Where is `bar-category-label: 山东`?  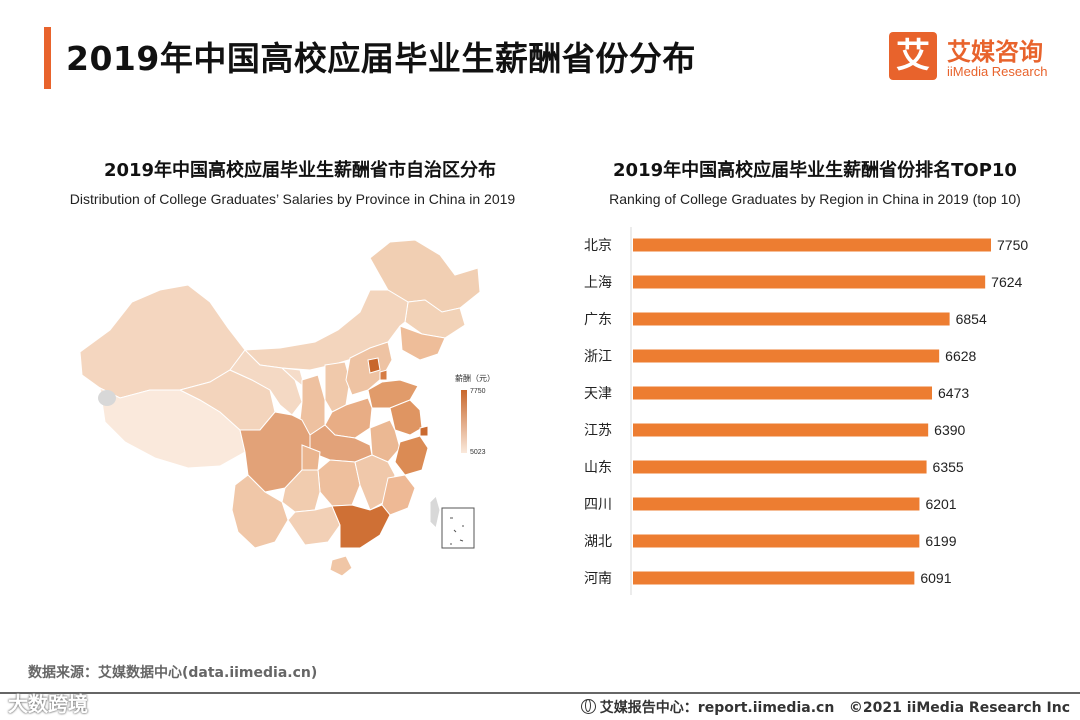 bar-category-label: 山东 is located at coordinates (598, 468).